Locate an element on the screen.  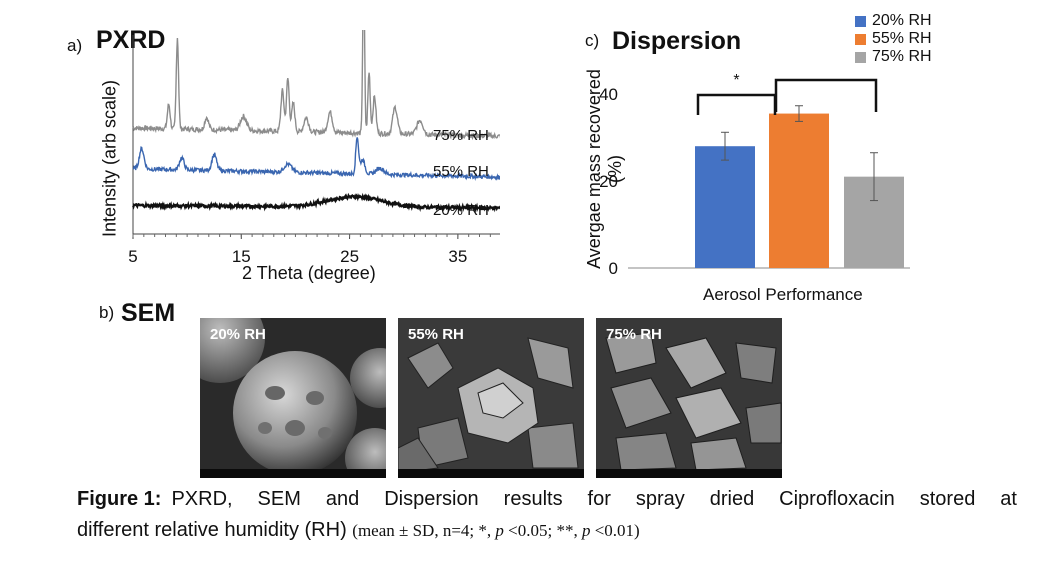
legend-item-75rh: 75% RH is located at coordinates (893, 57).